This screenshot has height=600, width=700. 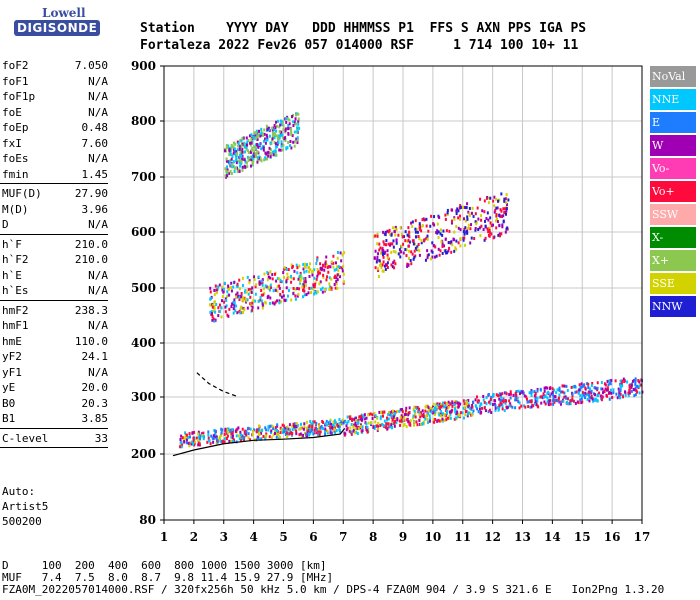 I want to click on x-tick-label: 1, so click(x=164, y=537).